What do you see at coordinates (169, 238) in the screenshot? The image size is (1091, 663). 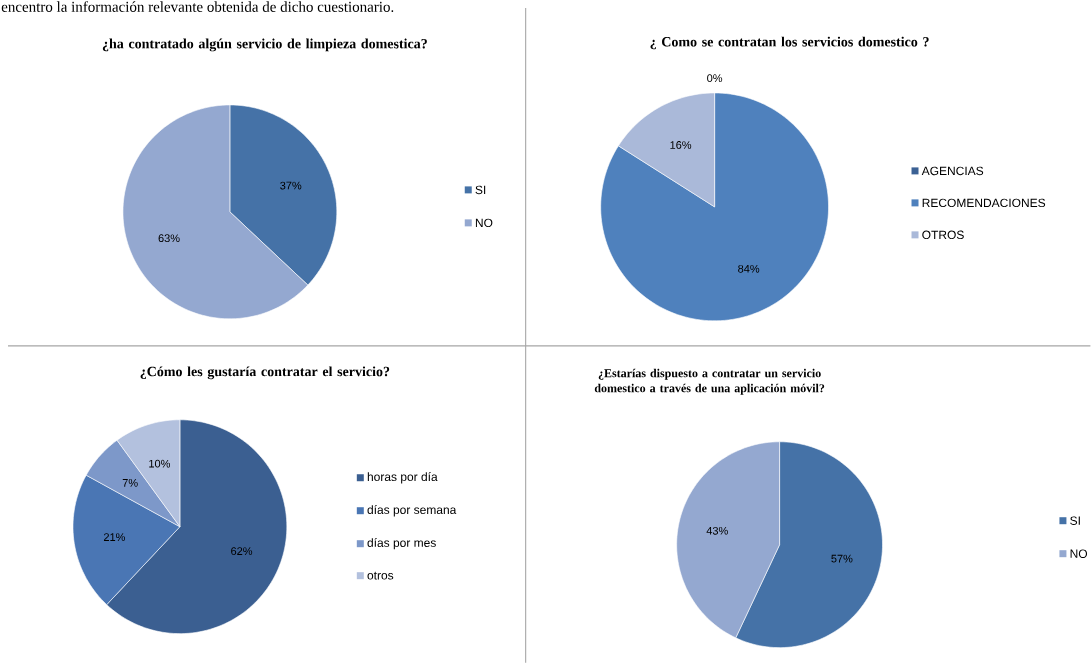 I see `data-label: 63%` at bounding box center [169, 238].